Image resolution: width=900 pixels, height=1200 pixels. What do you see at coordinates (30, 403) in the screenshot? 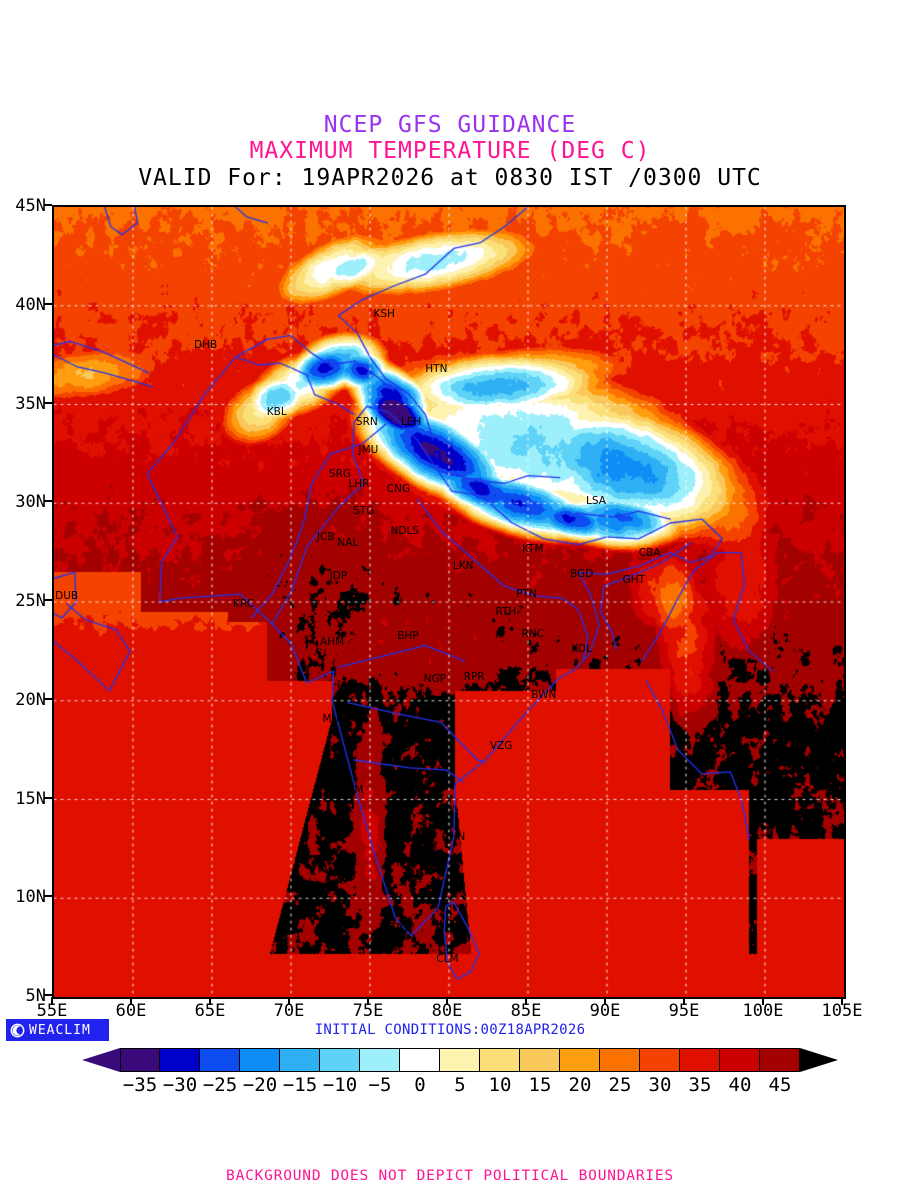
I see `y-axis-tick-label: 35N` at bounding box center [30, 403].